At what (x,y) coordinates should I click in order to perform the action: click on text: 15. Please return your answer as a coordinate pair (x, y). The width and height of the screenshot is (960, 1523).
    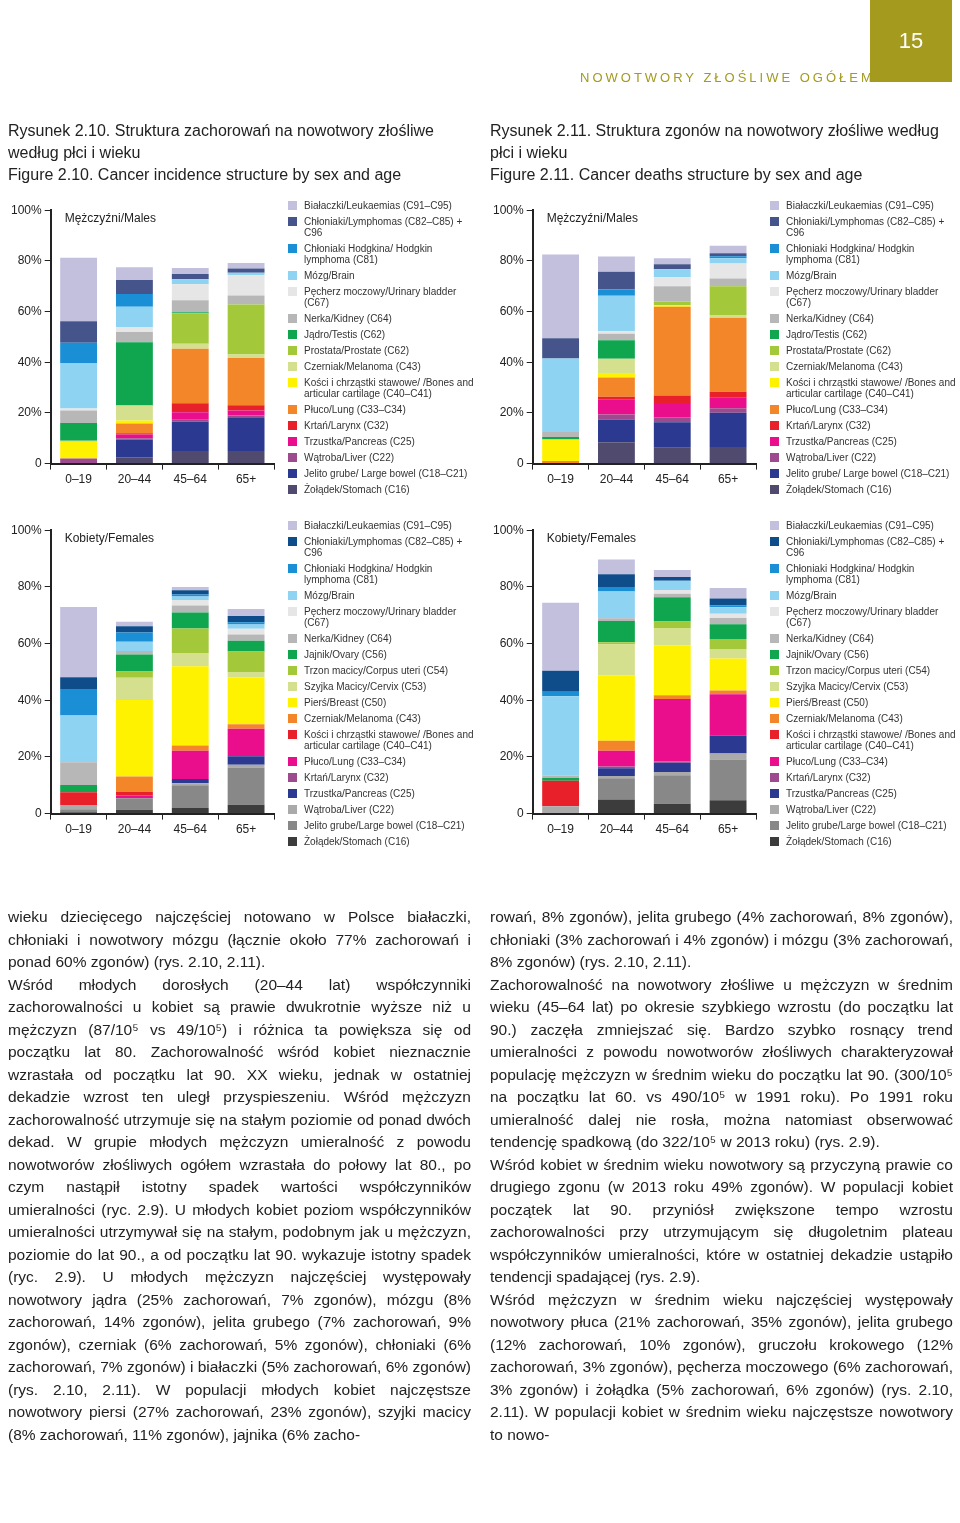
    Looking at the image, I should click on (911, 40).